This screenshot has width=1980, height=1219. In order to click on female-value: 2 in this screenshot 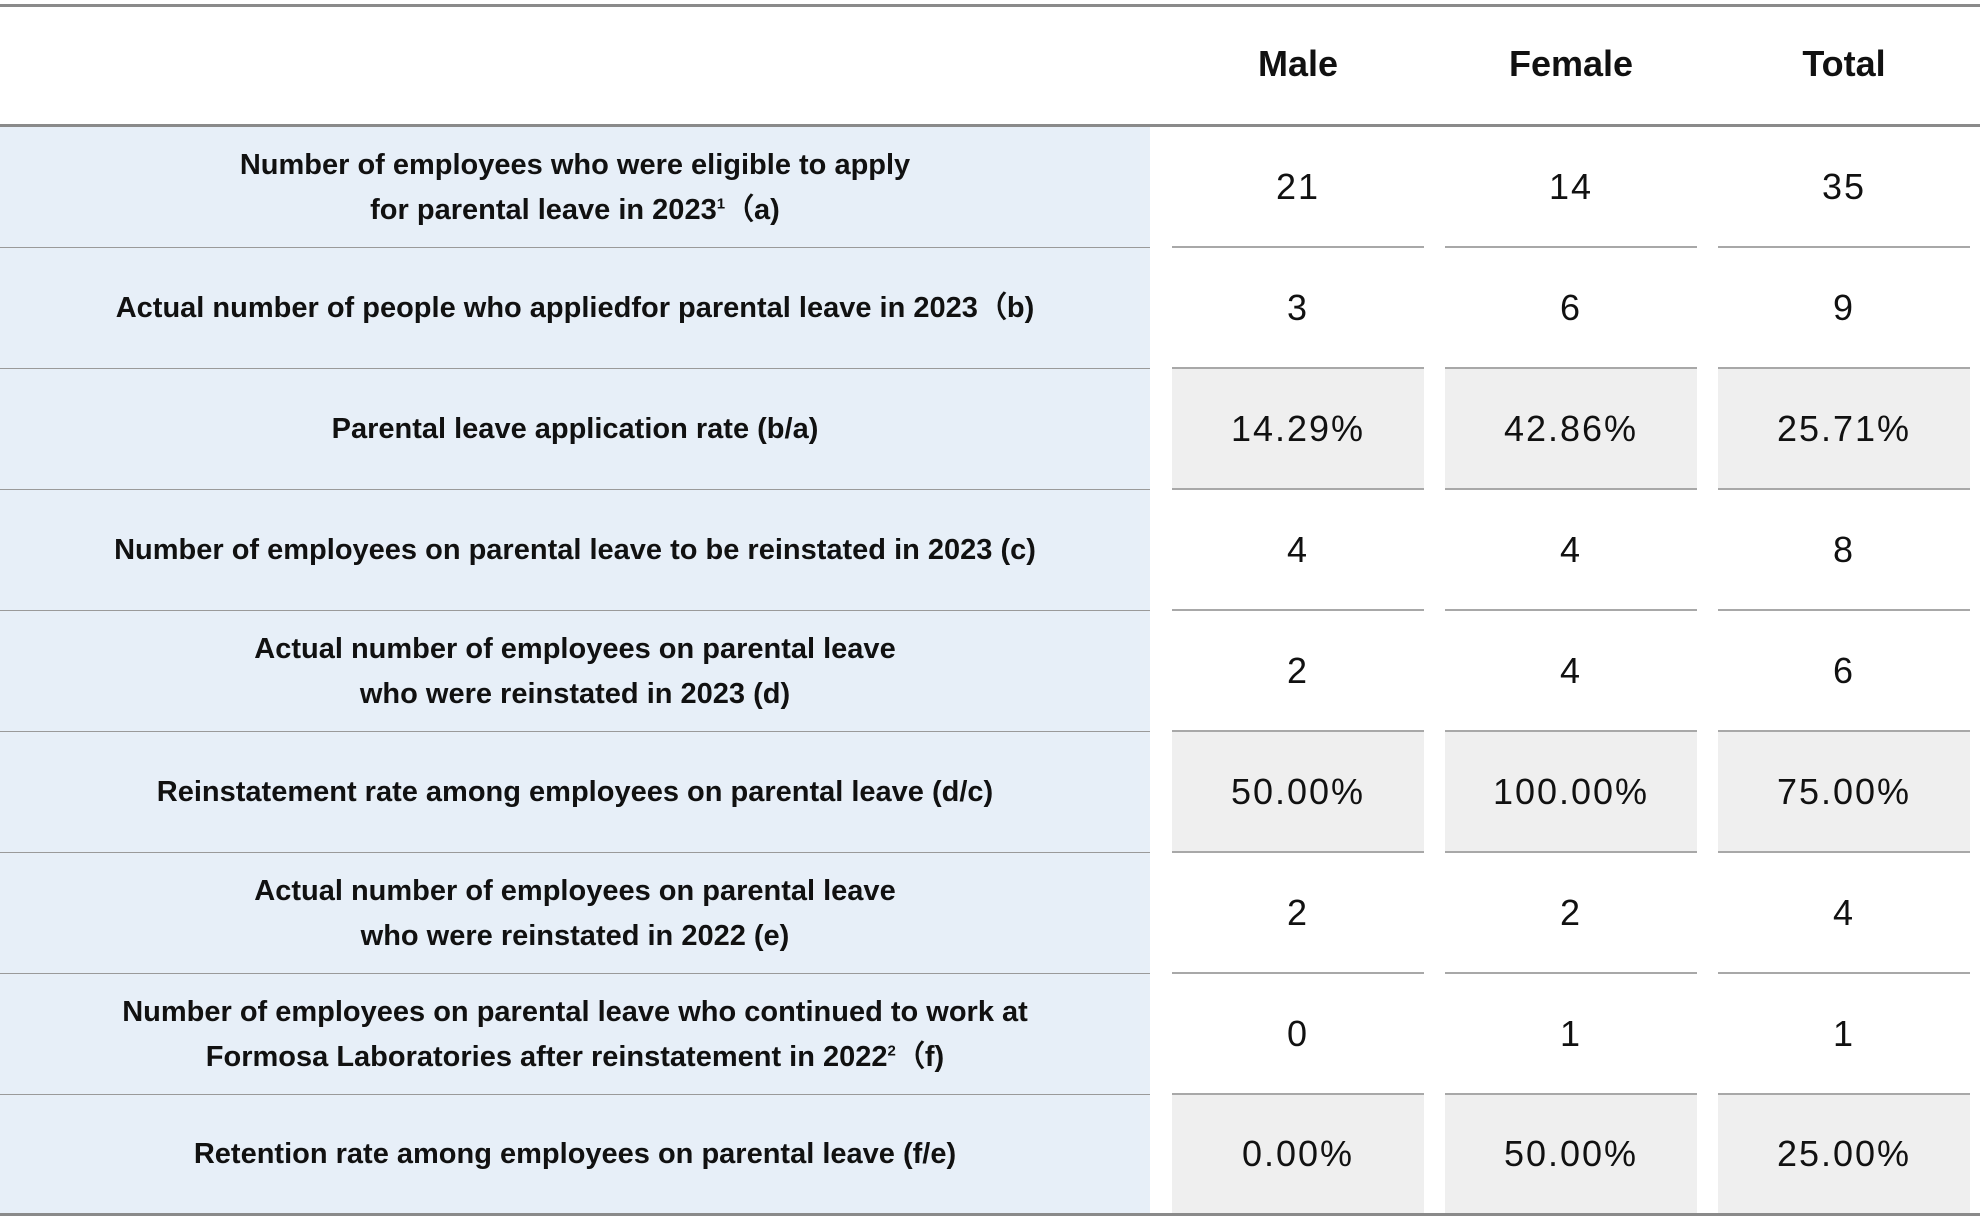, I will do `click(1571, 913)`.